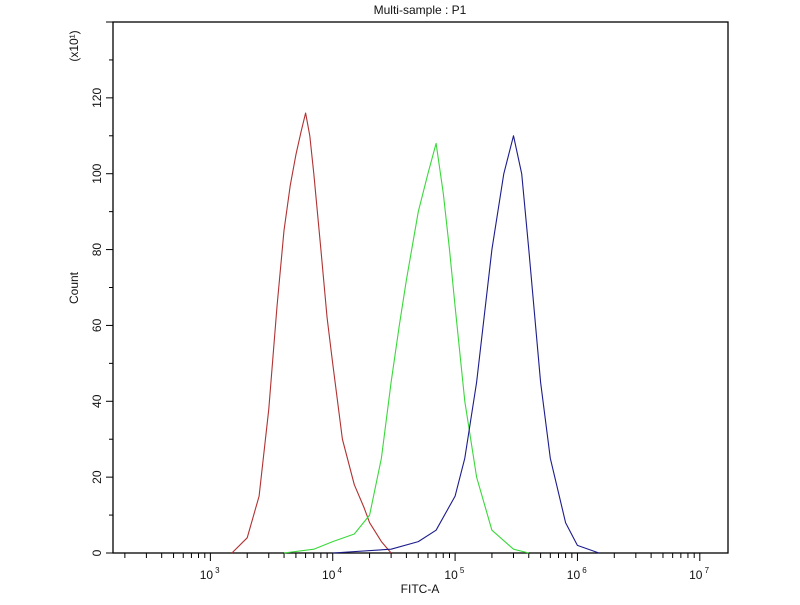  I want to click on y-tick-label: 80, so click(97, 250).